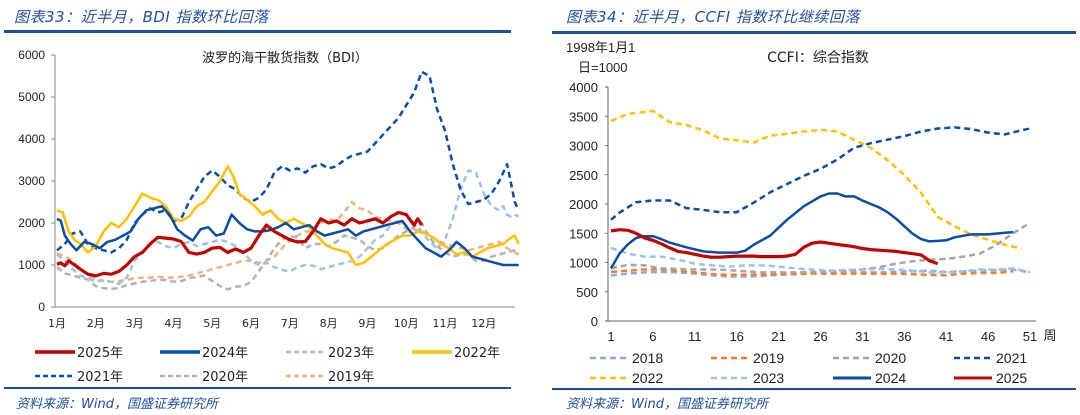  I want to click on bdi-y-tick-label: 1000, so click(31, 265).